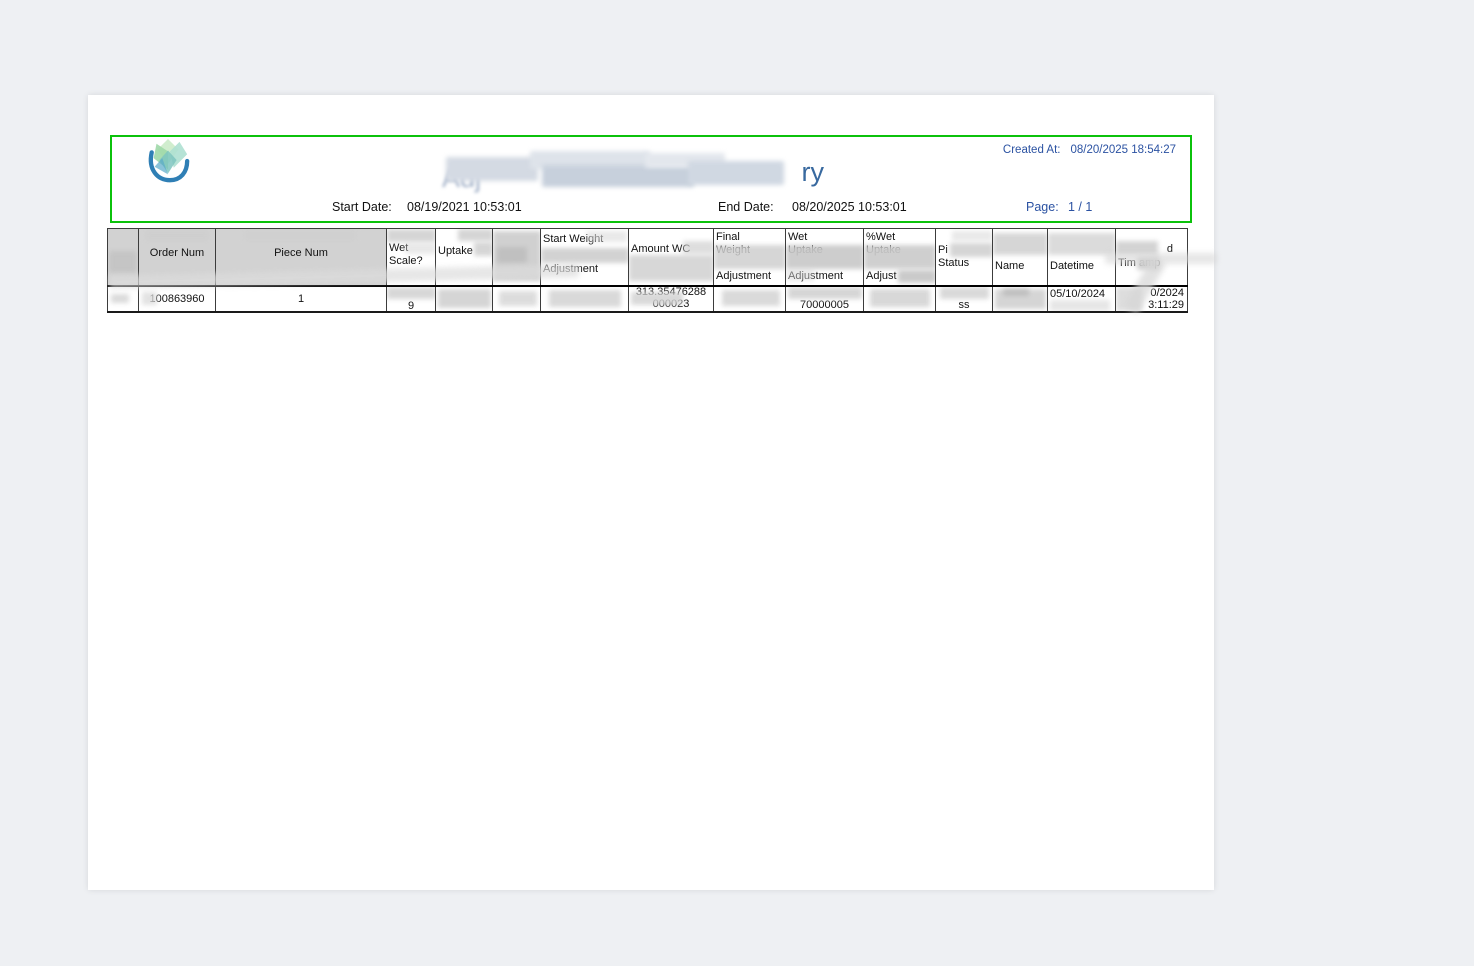  I want to click on created-at-label: Created At:, so click(1031, 150).